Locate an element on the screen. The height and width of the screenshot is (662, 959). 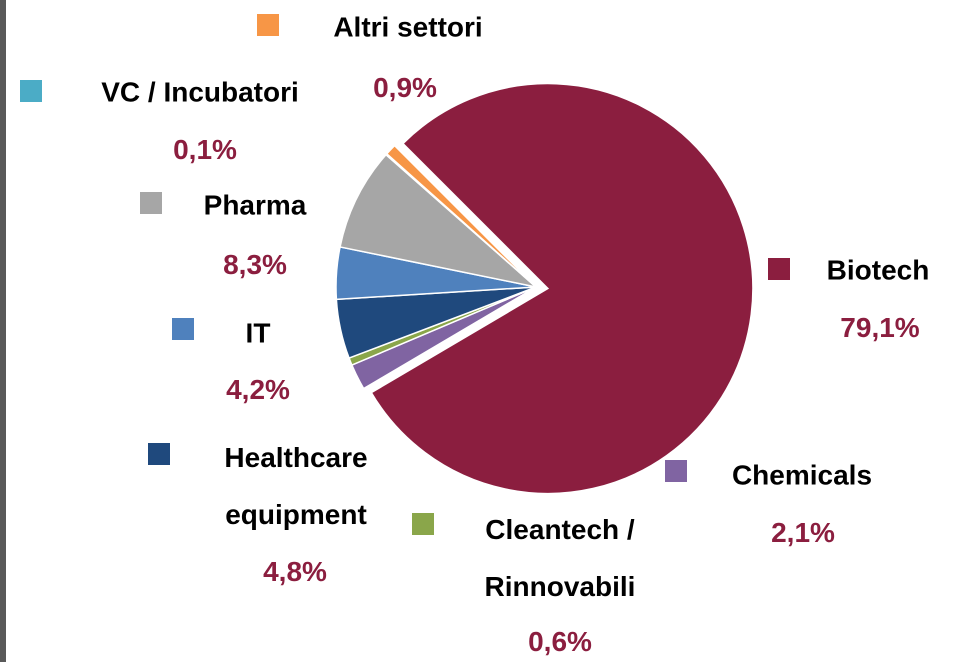
value-label: 8,3% is located at coordinates (255, 264).